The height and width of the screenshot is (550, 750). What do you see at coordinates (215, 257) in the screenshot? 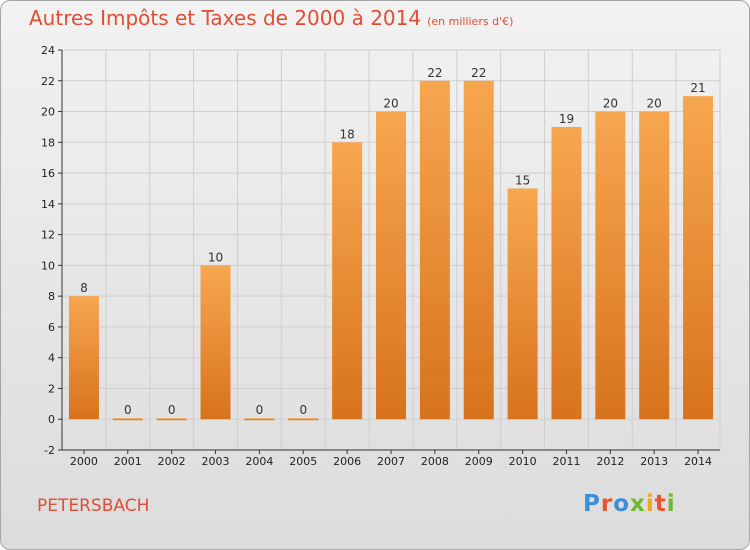
I see `value-label: 10` at bounding box center [215, 257].